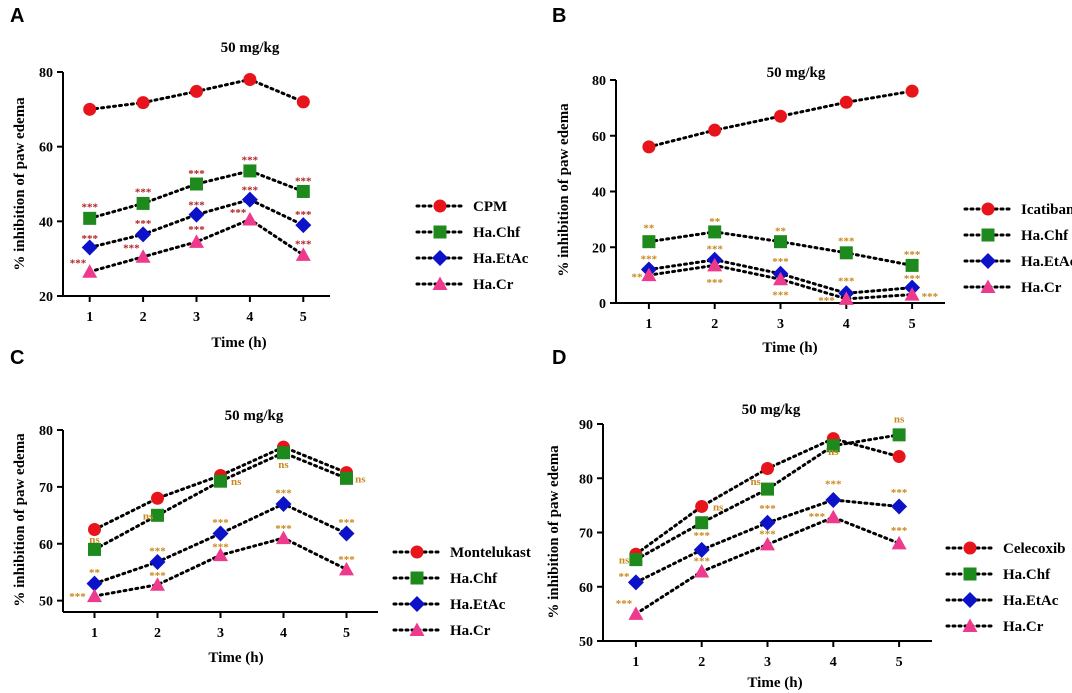  I want to click on legend-item: Ha.Chf, so click(998, 575).